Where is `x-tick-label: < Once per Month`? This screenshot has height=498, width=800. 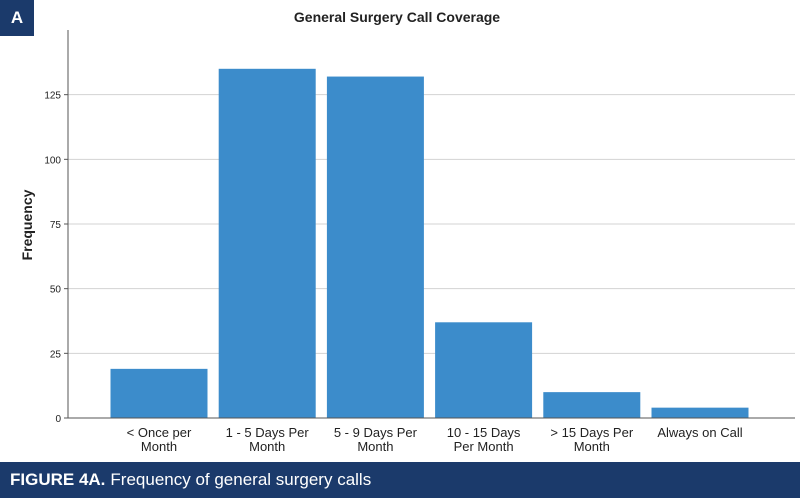
x-tick-label: < Once per Month is located at coordinates (159, 439).